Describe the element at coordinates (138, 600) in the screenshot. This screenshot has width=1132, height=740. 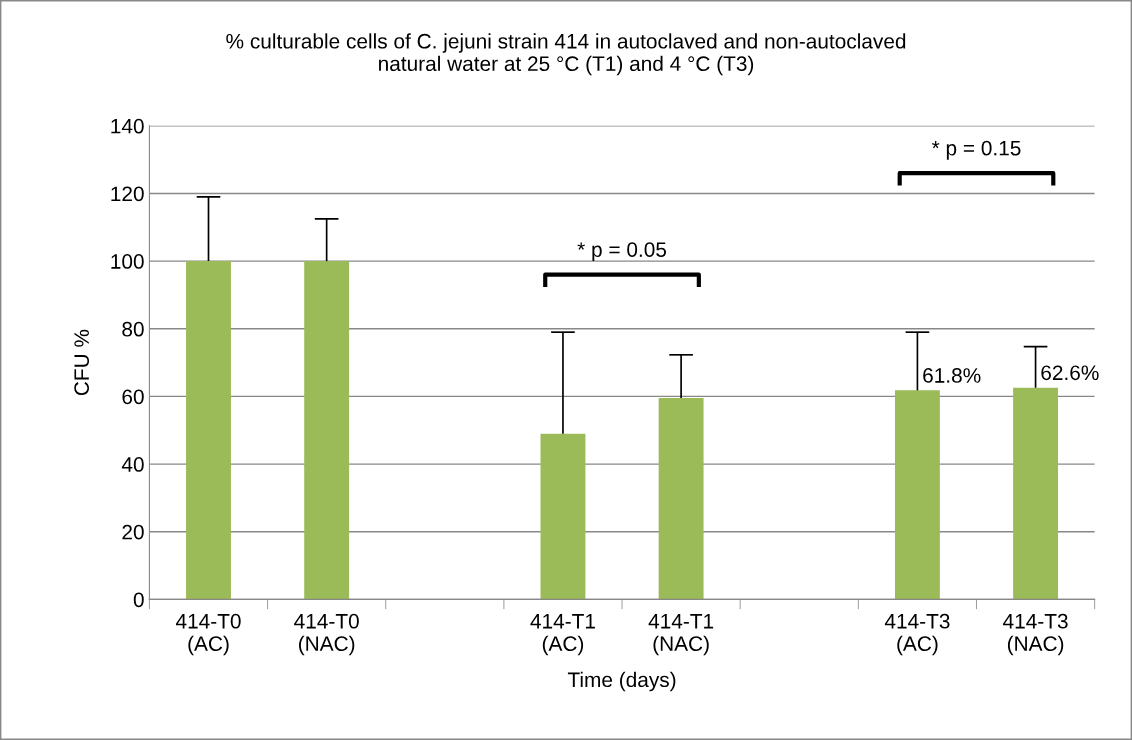
I see `y-tick-label: 0` at that location.